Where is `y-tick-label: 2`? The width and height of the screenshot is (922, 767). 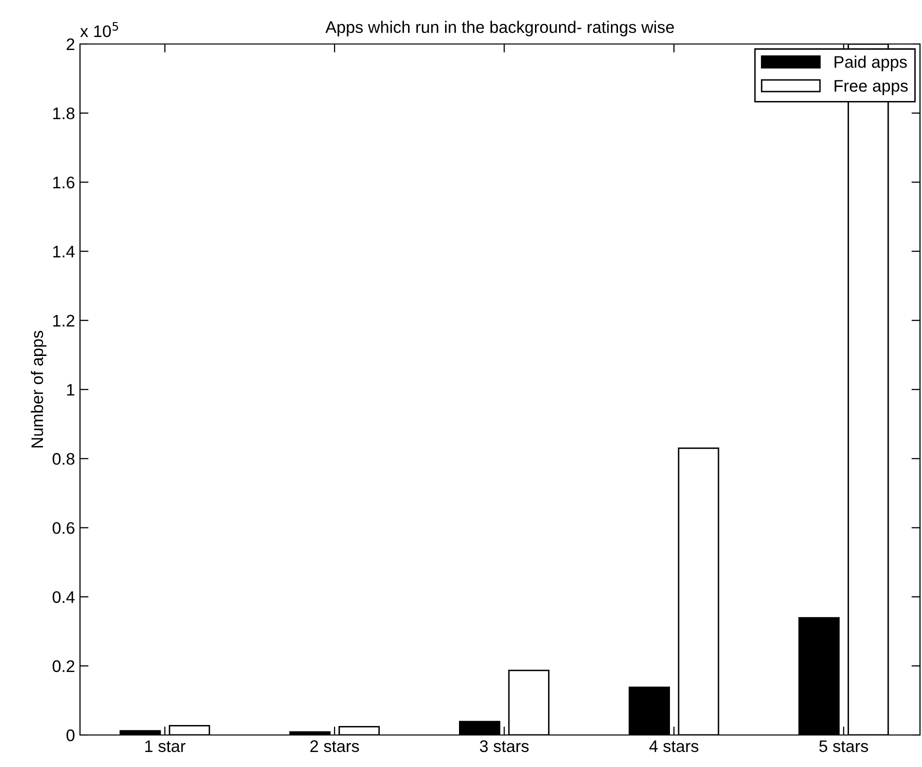
y-tick-label: 2 is located at coordinates (70, 44).